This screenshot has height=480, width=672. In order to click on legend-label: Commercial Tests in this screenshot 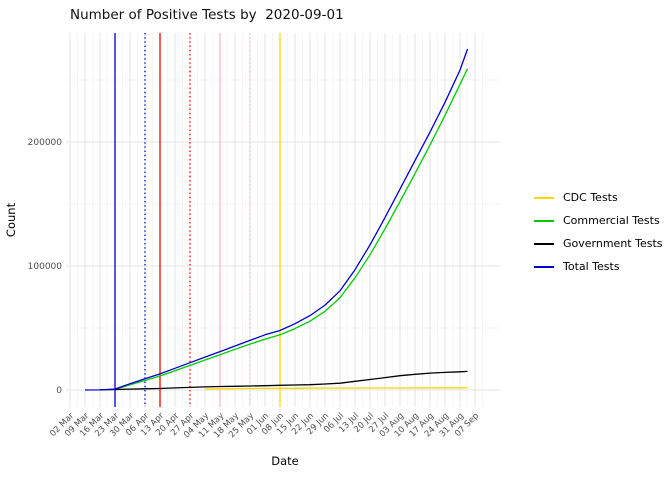, I will do `click(611, 220)`.